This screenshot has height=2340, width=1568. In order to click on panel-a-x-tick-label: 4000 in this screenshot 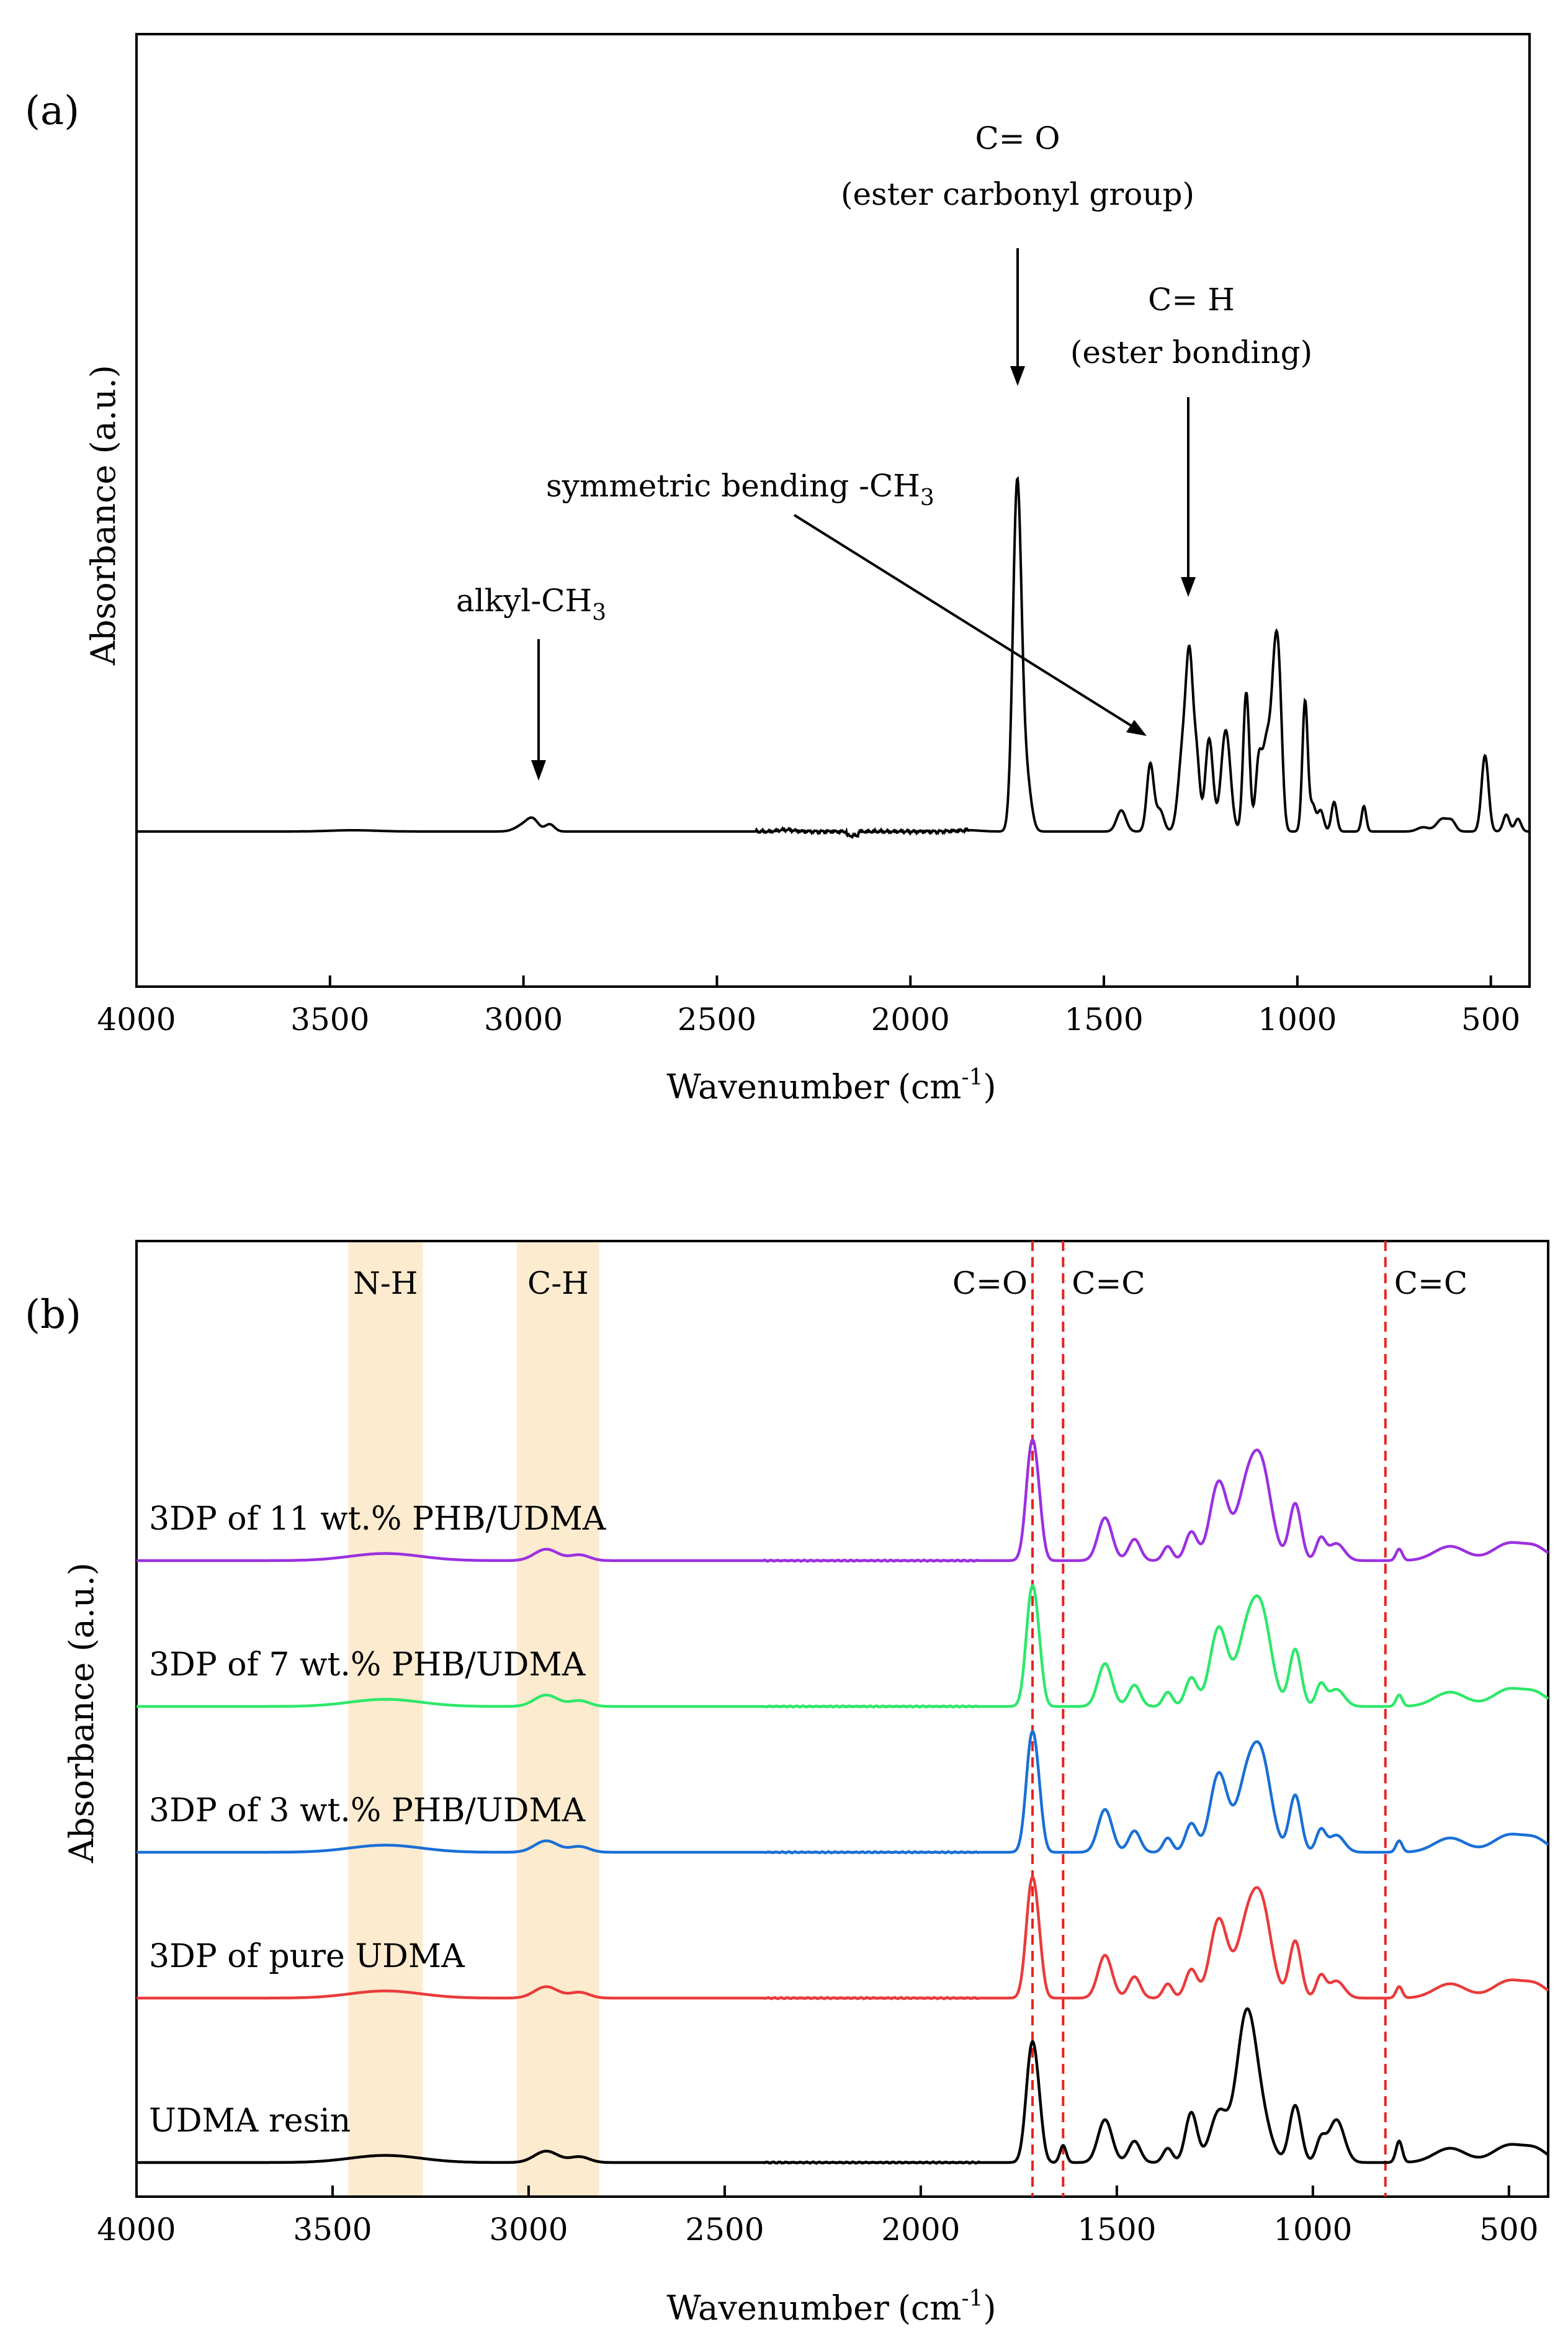, I will do `click(136, 1020)`.